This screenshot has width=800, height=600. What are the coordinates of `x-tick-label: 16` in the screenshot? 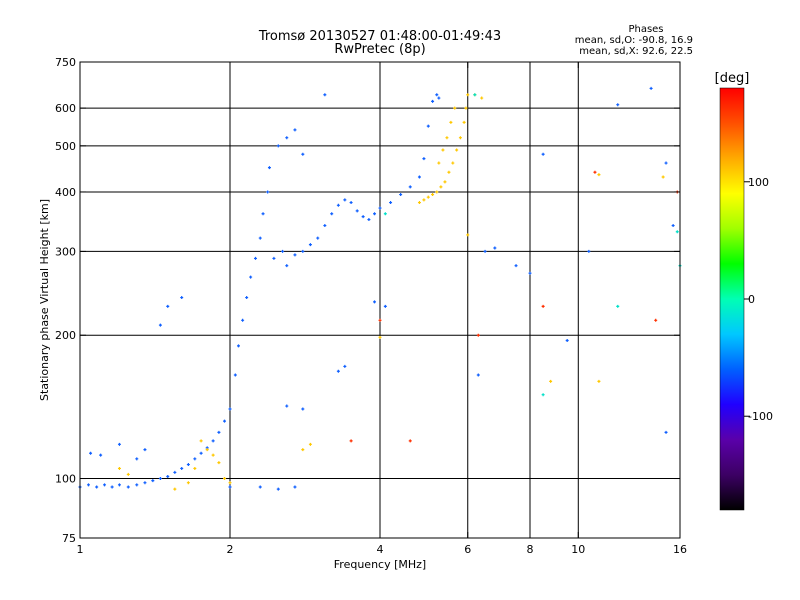 It's located at (680, 549).